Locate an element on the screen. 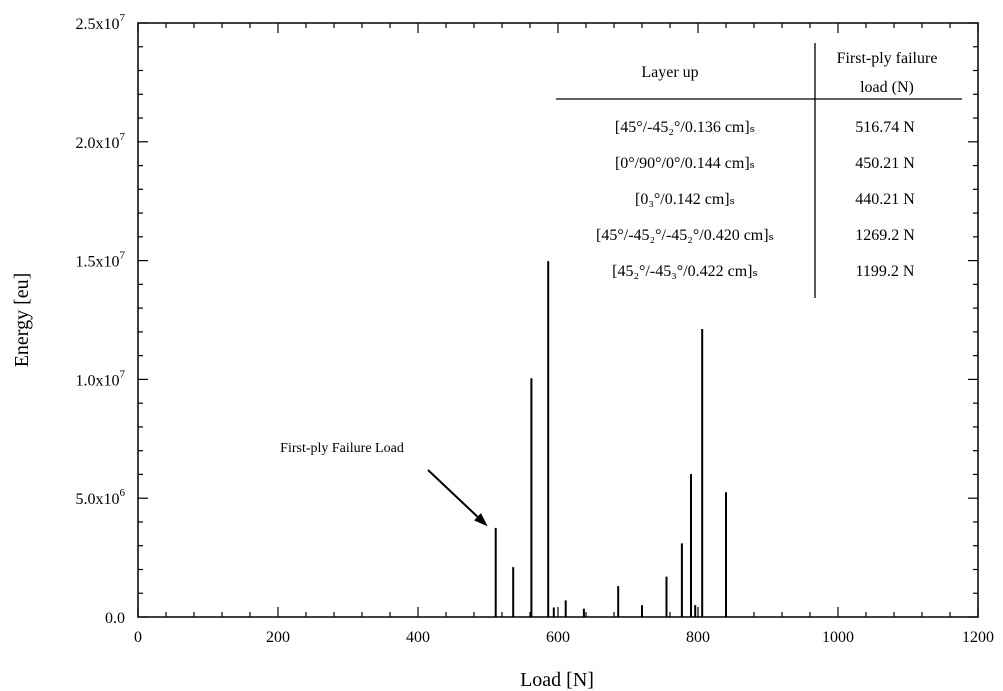 The image size is (1003, 691). table-header-load-line2: load (N) is located at coordinates (887, 87).